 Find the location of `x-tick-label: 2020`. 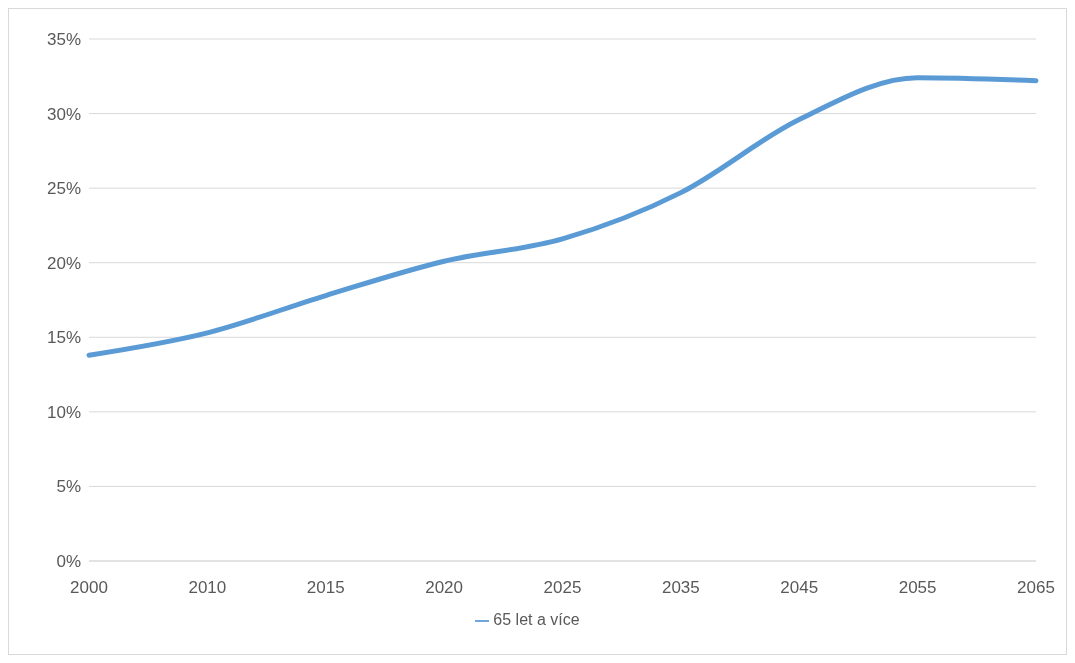

x-tick-label: 2020 is located at coordinates (444, 588).